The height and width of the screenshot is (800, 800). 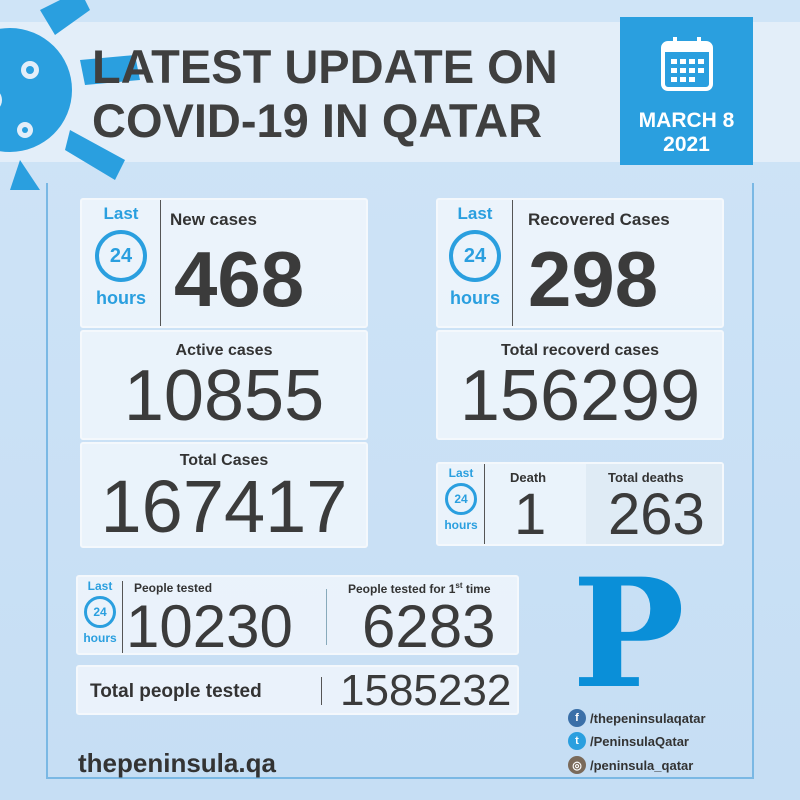 I want to click on date-day: MARCH 8, so click(x=686, y=120).